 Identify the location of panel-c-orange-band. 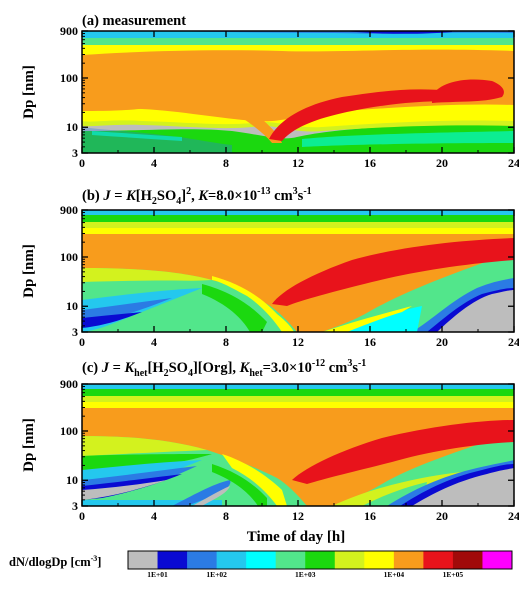
(298, 457).